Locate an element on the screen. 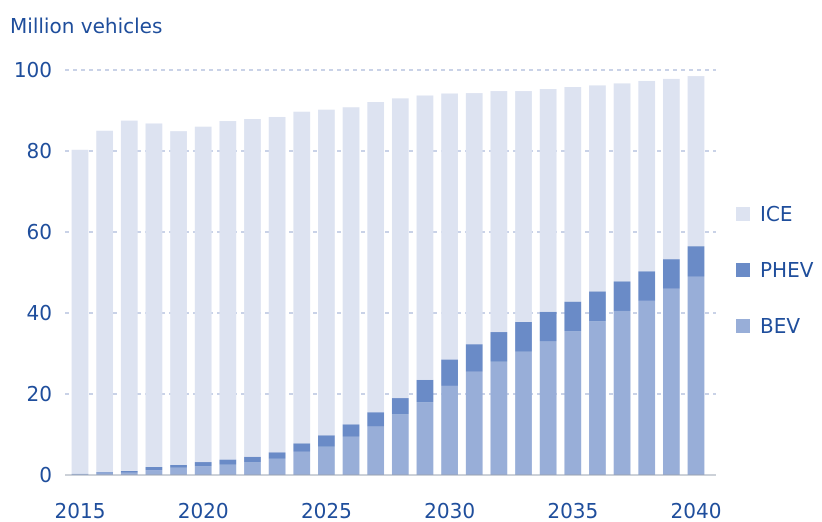  bar-ice-2033 is located at coordinates (523, 206).